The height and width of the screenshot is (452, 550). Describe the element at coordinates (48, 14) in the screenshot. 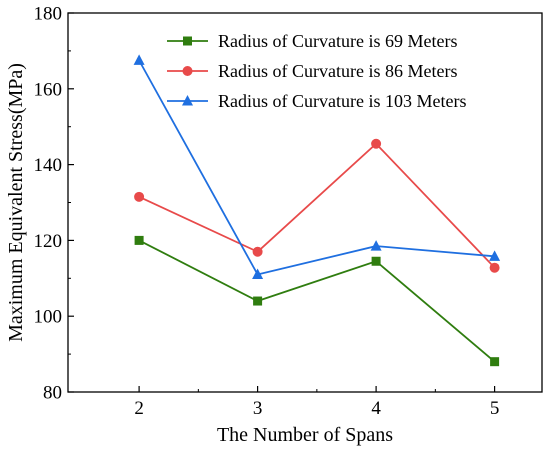

I see `y-tick-label: 180` at that location.